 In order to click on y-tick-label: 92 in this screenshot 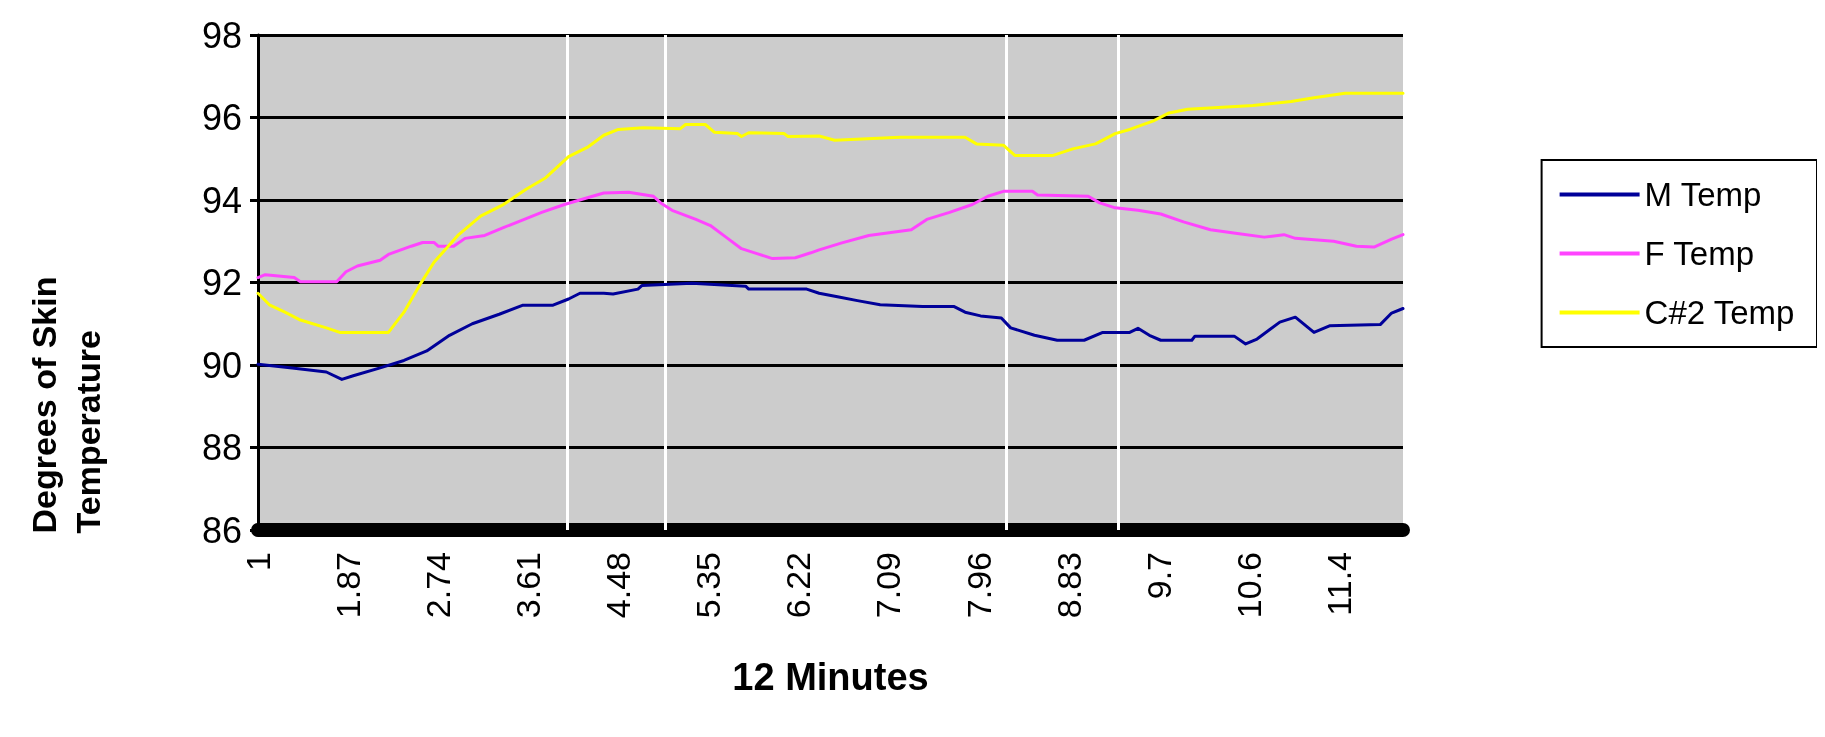, I will do `click(221, 282)`.